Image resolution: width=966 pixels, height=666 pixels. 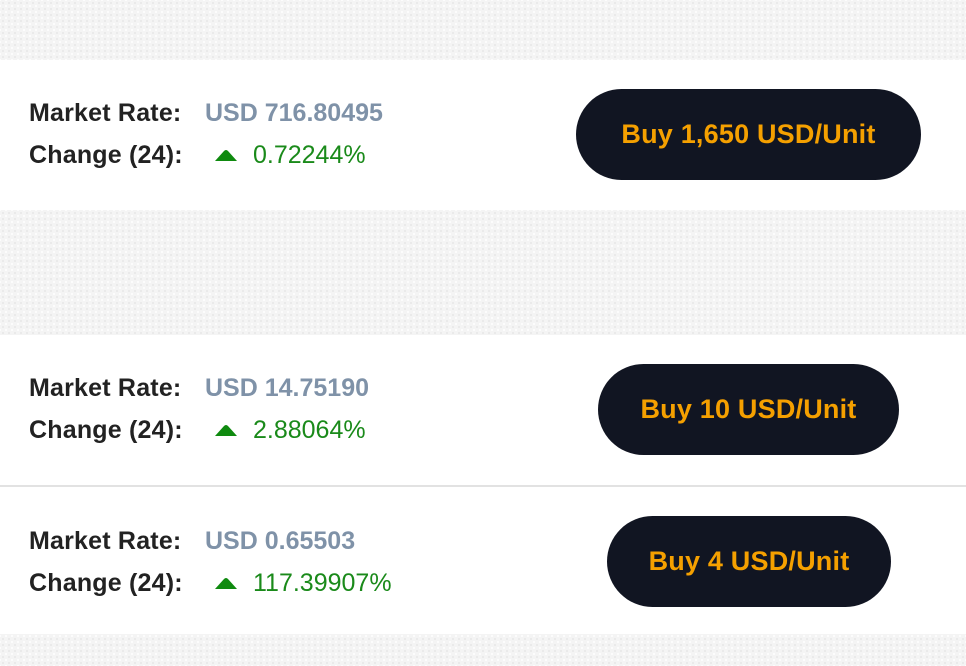 What do you see at coordinates (309, 429) in the screenshot?
I see `change-value: 2.88064%` at bounding box center [309, 429].